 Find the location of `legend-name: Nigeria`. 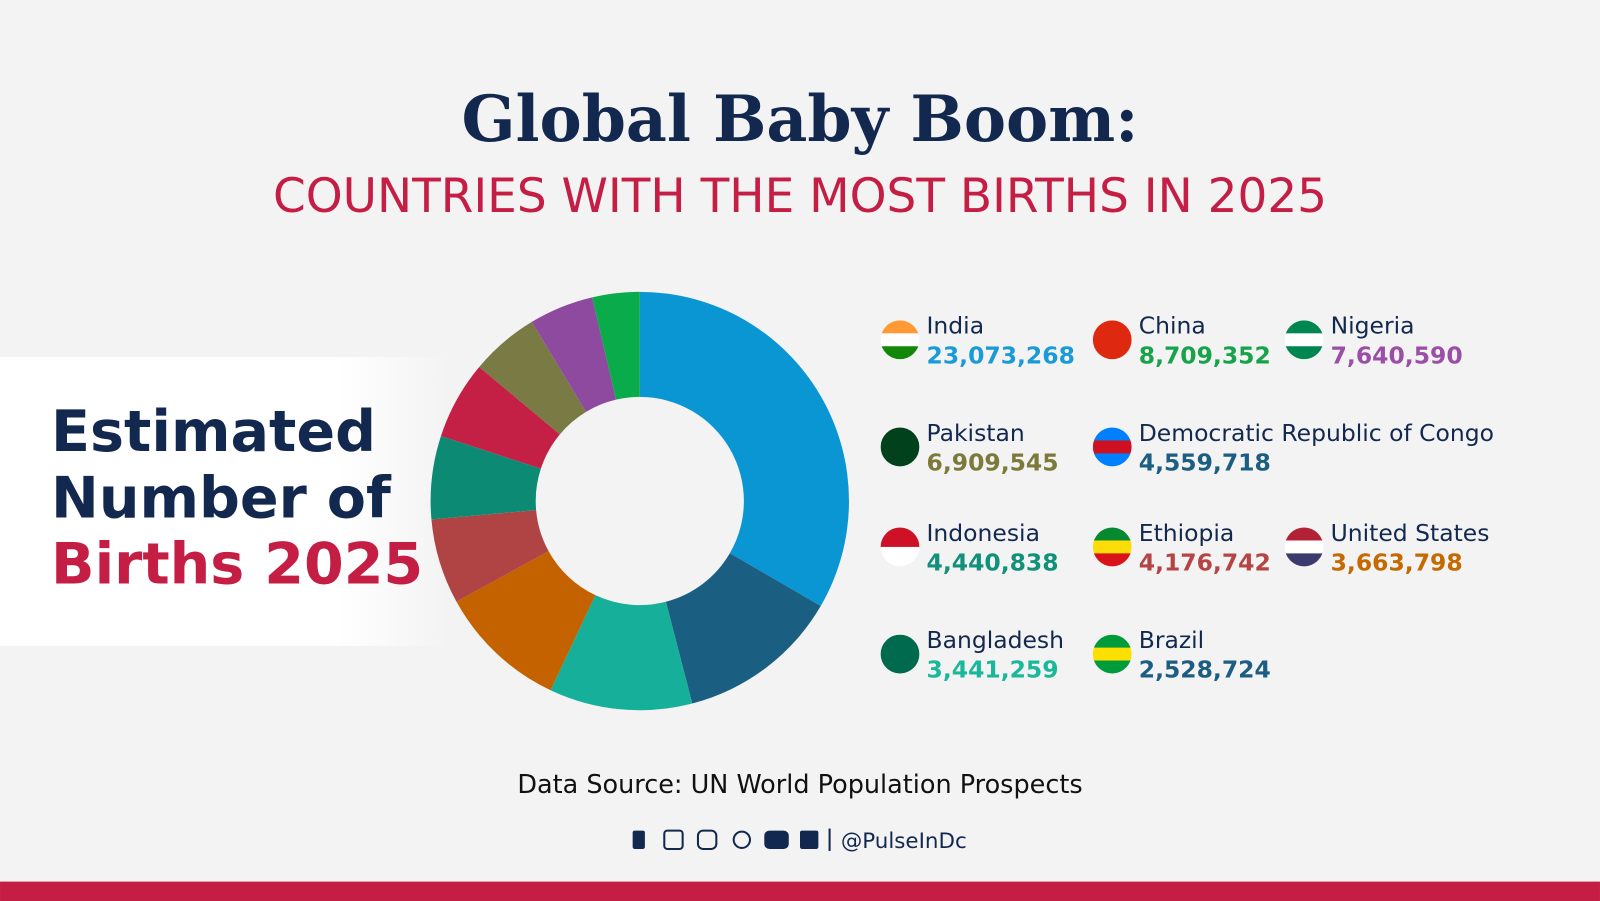

legend-name: Nigeria is located at coordinates (1373, 326).